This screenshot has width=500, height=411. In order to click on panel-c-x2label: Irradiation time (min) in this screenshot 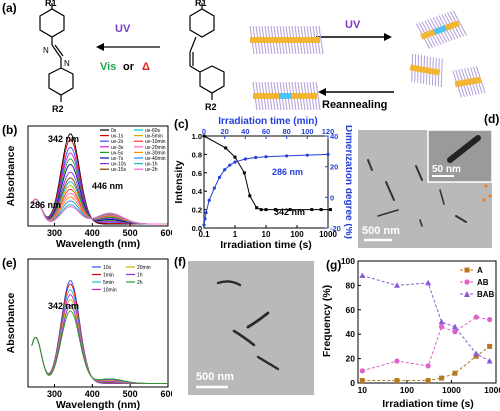, I will do `click(267, 121)`.